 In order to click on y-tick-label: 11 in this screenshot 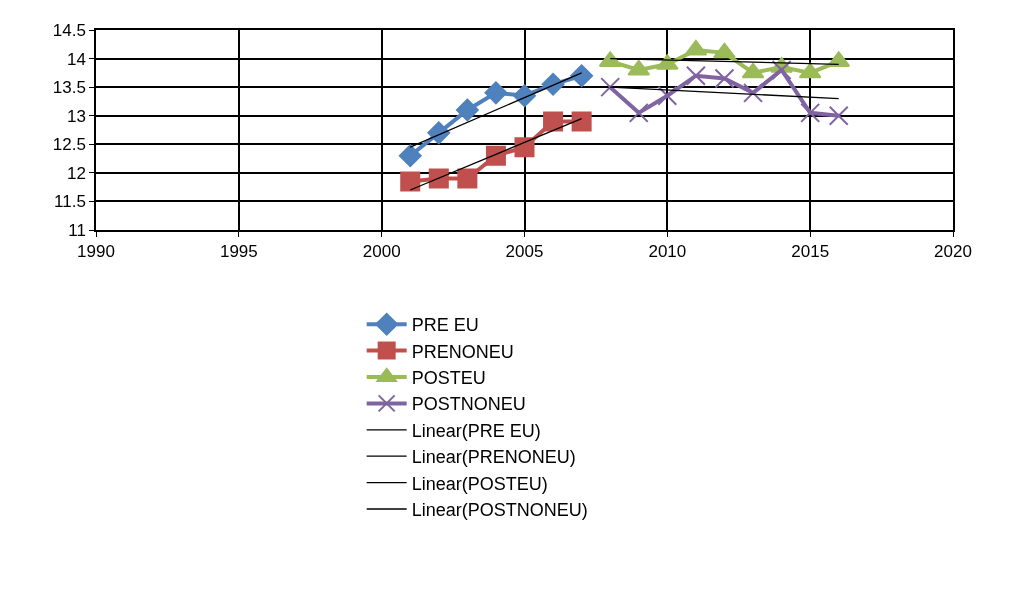, I will do `click(77, 230)`.